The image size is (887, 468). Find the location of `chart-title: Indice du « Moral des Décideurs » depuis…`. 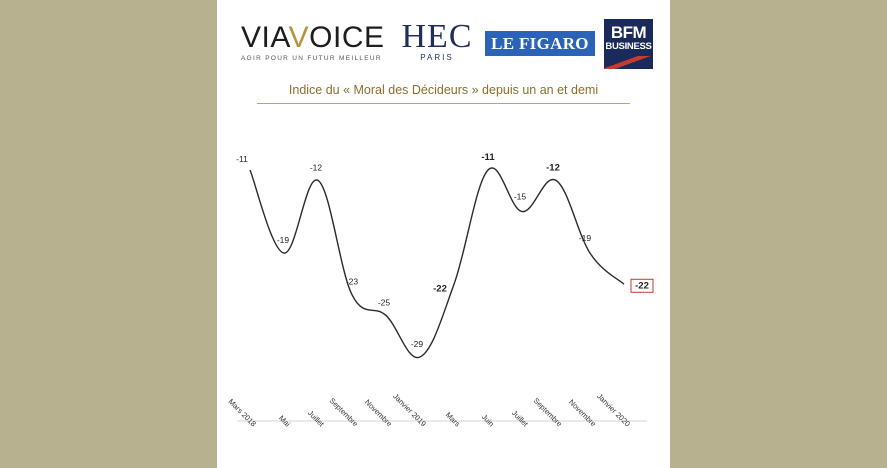

chart-title: Indice du « Moral des Décideurs » depuis… is located at coordinates (443, 90).